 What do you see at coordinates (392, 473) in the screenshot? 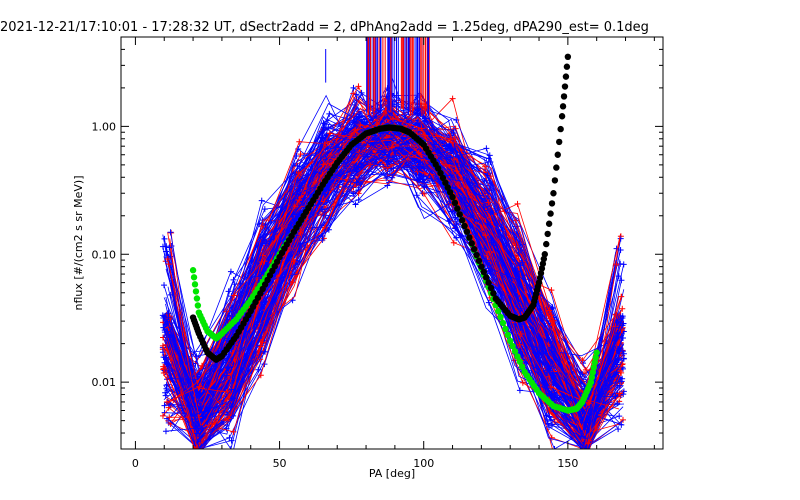
I see `x-axis-label: PA [deg]` at bounding box center [392, 473].